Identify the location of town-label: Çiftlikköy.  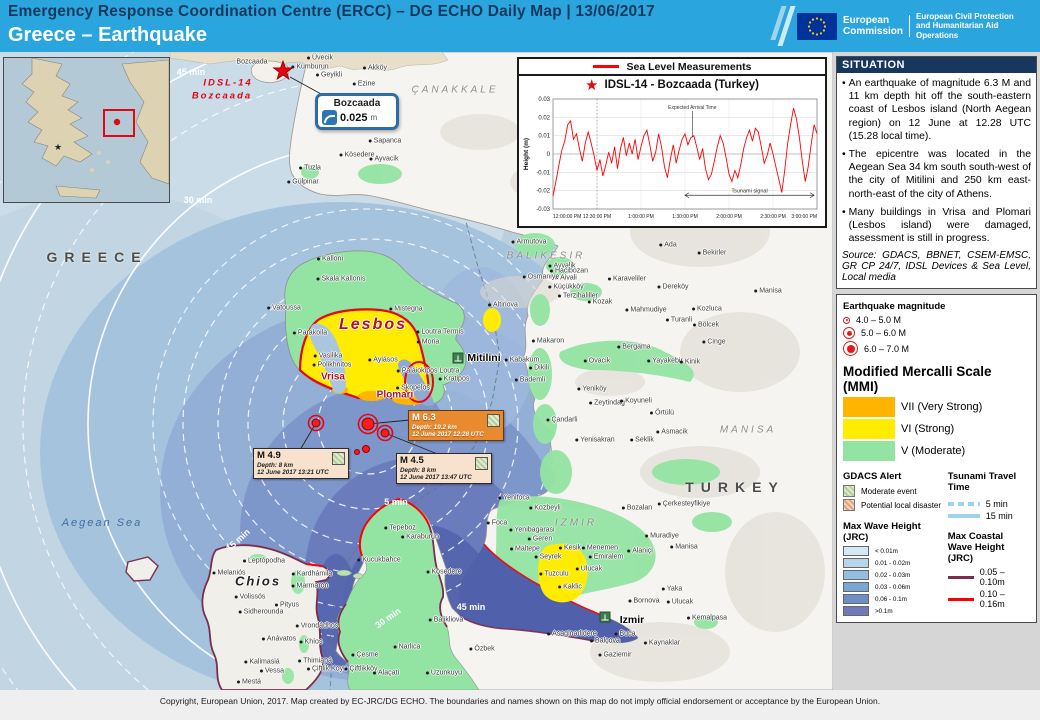
(360, 669).